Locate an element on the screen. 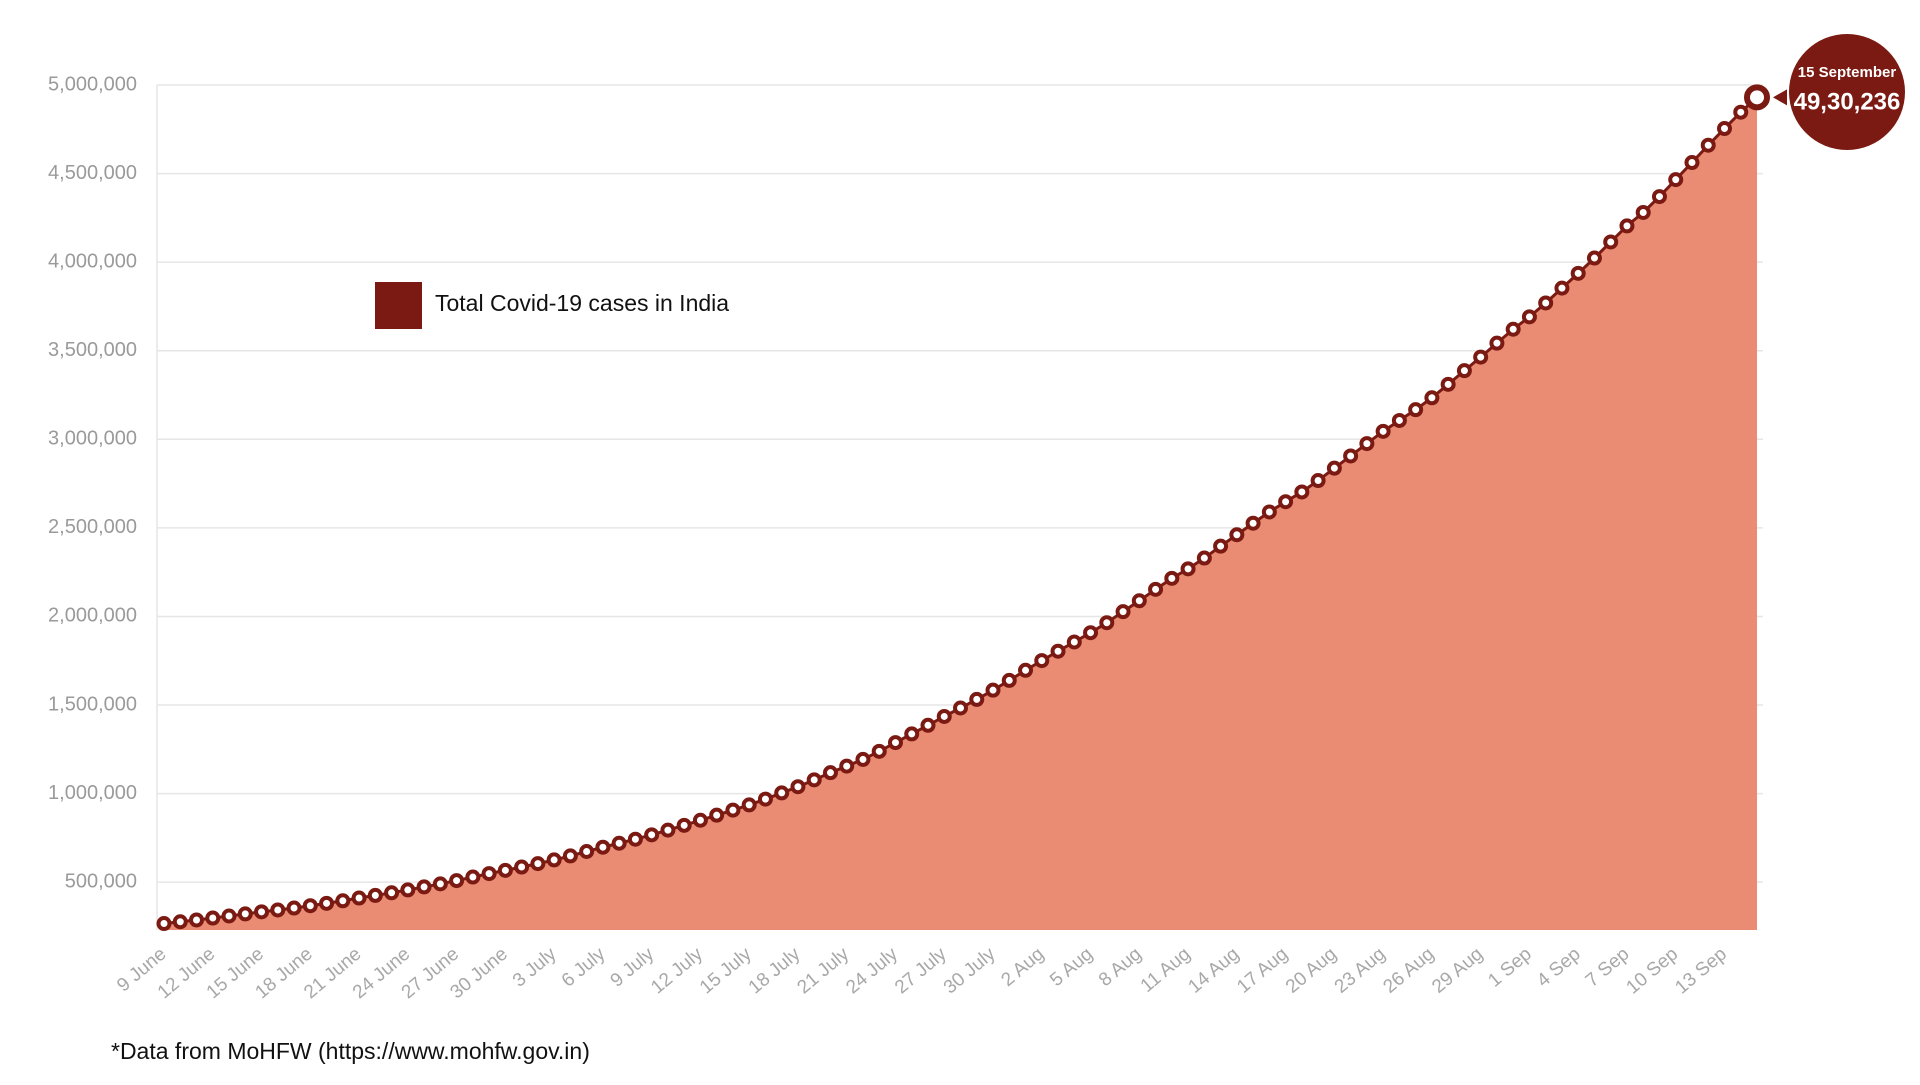 This screenshot has height=1085, width=1920. x-tick-label: 27 July is located at coordinates (921, 970).